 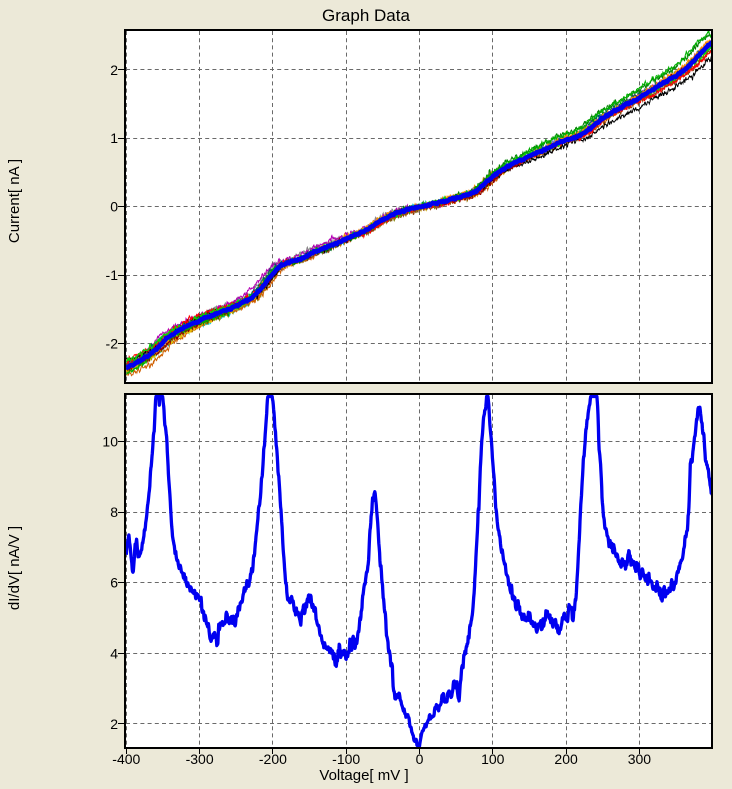 I want to click on svg-text: 6, so click(x=114, y=583).